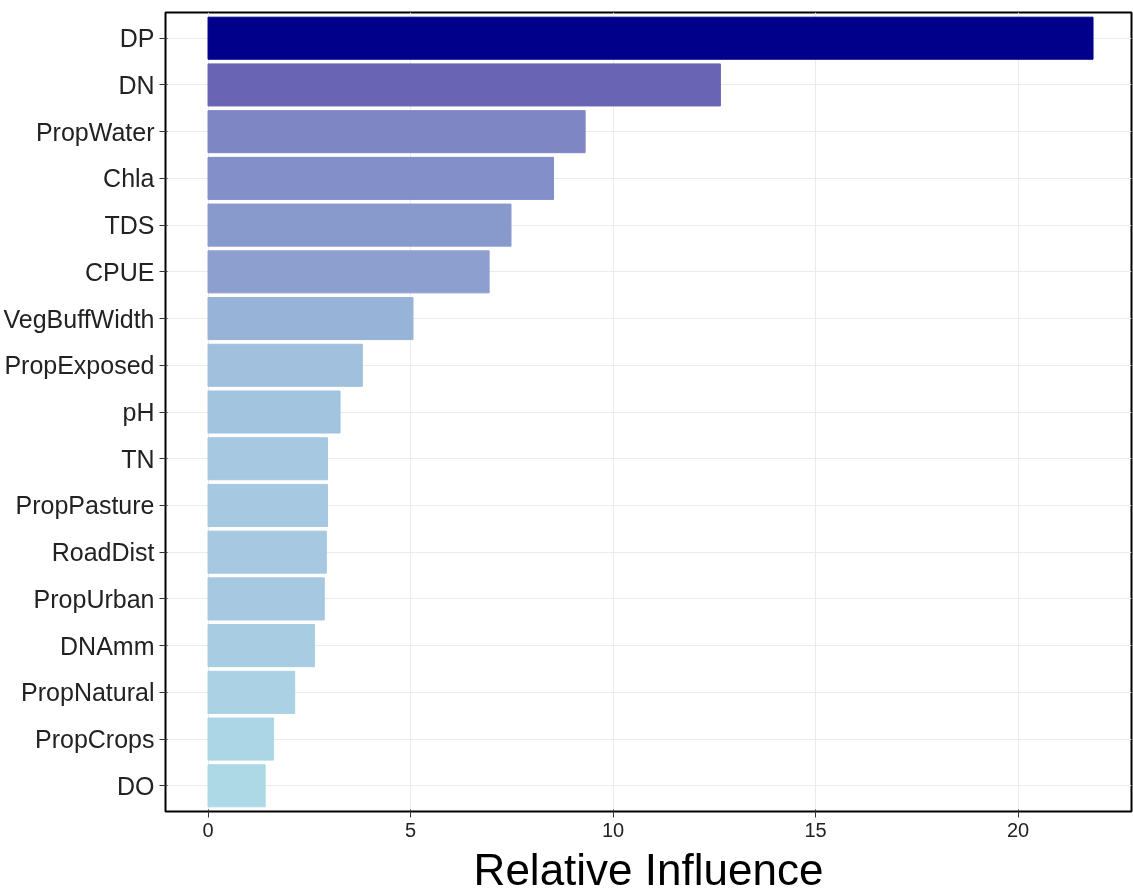 The height and width of the screenshot is (896, 1133). I want to click on y-tick-label: PropNatural, so click(88, 692).